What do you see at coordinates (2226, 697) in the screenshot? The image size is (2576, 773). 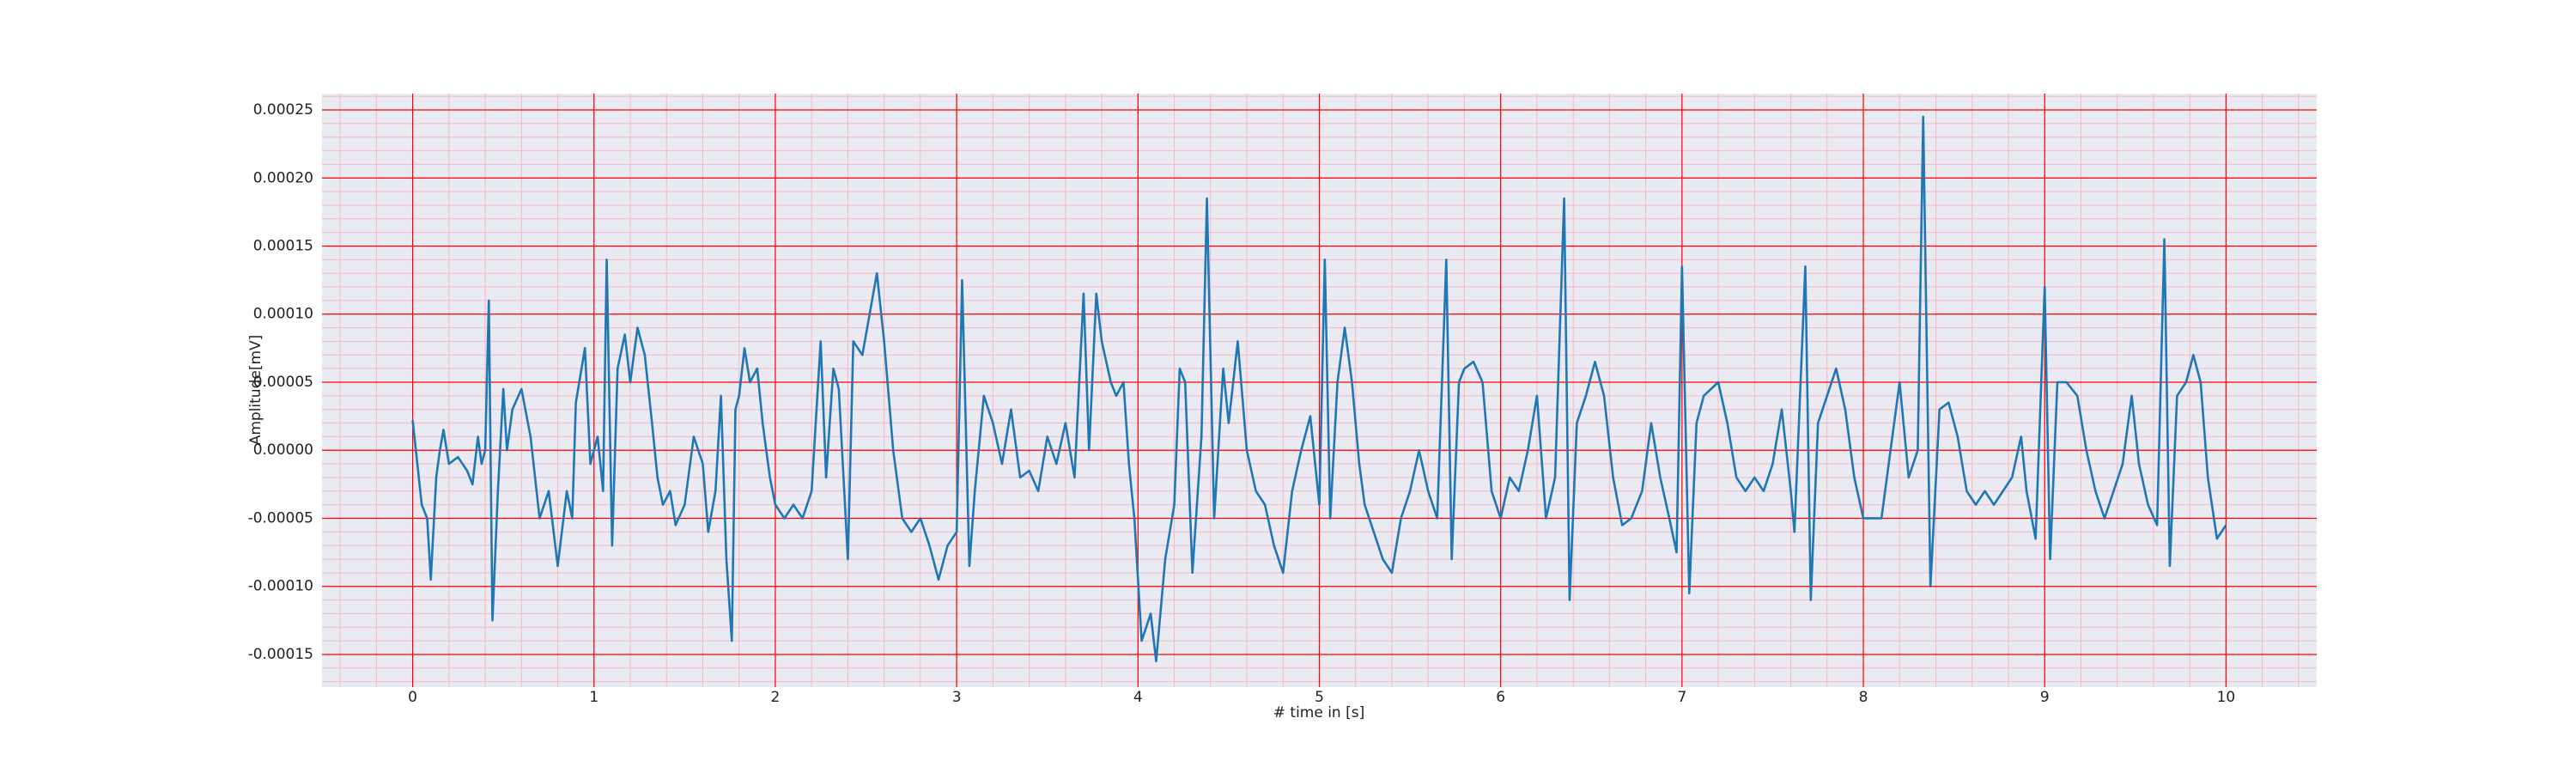 I see `x-tick-label: 10` at bounding box center [2226, 697].